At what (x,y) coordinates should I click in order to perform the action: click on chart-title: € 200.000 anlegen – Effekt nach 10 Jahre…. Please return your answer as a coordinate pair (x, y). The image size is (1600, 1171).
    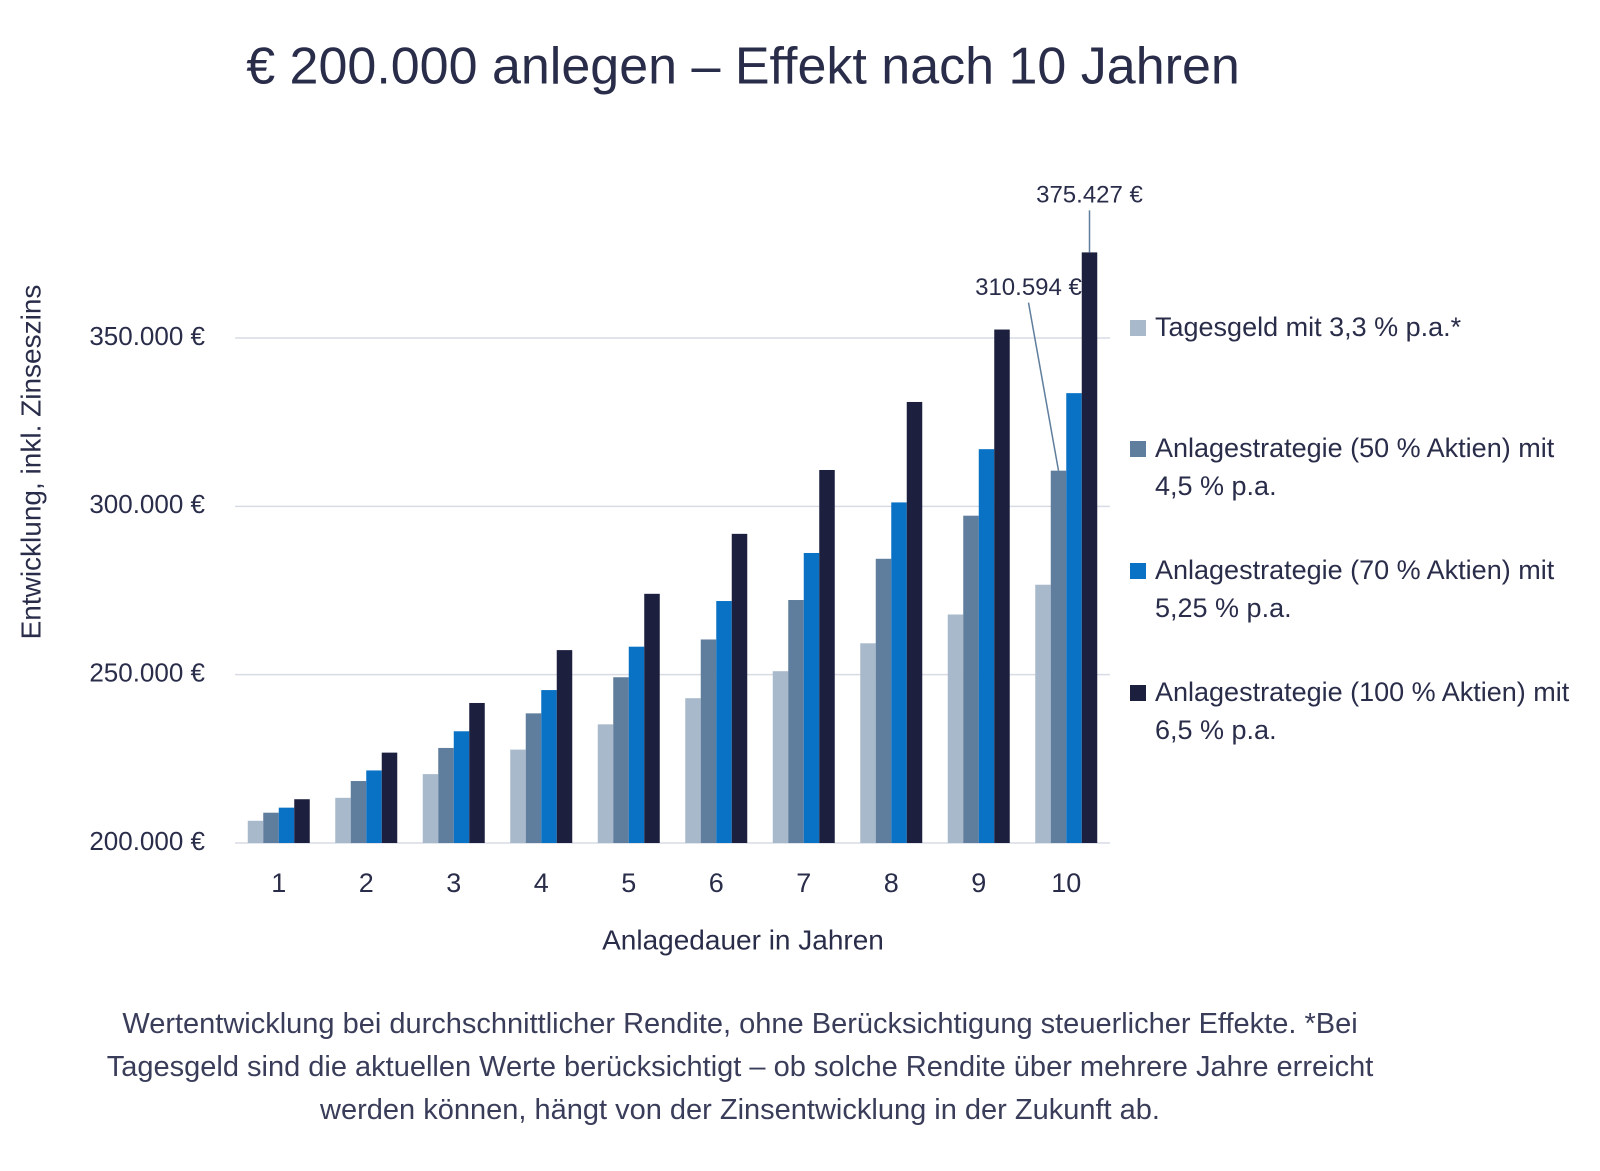
    Looking at the image, I should click on (743, 67).